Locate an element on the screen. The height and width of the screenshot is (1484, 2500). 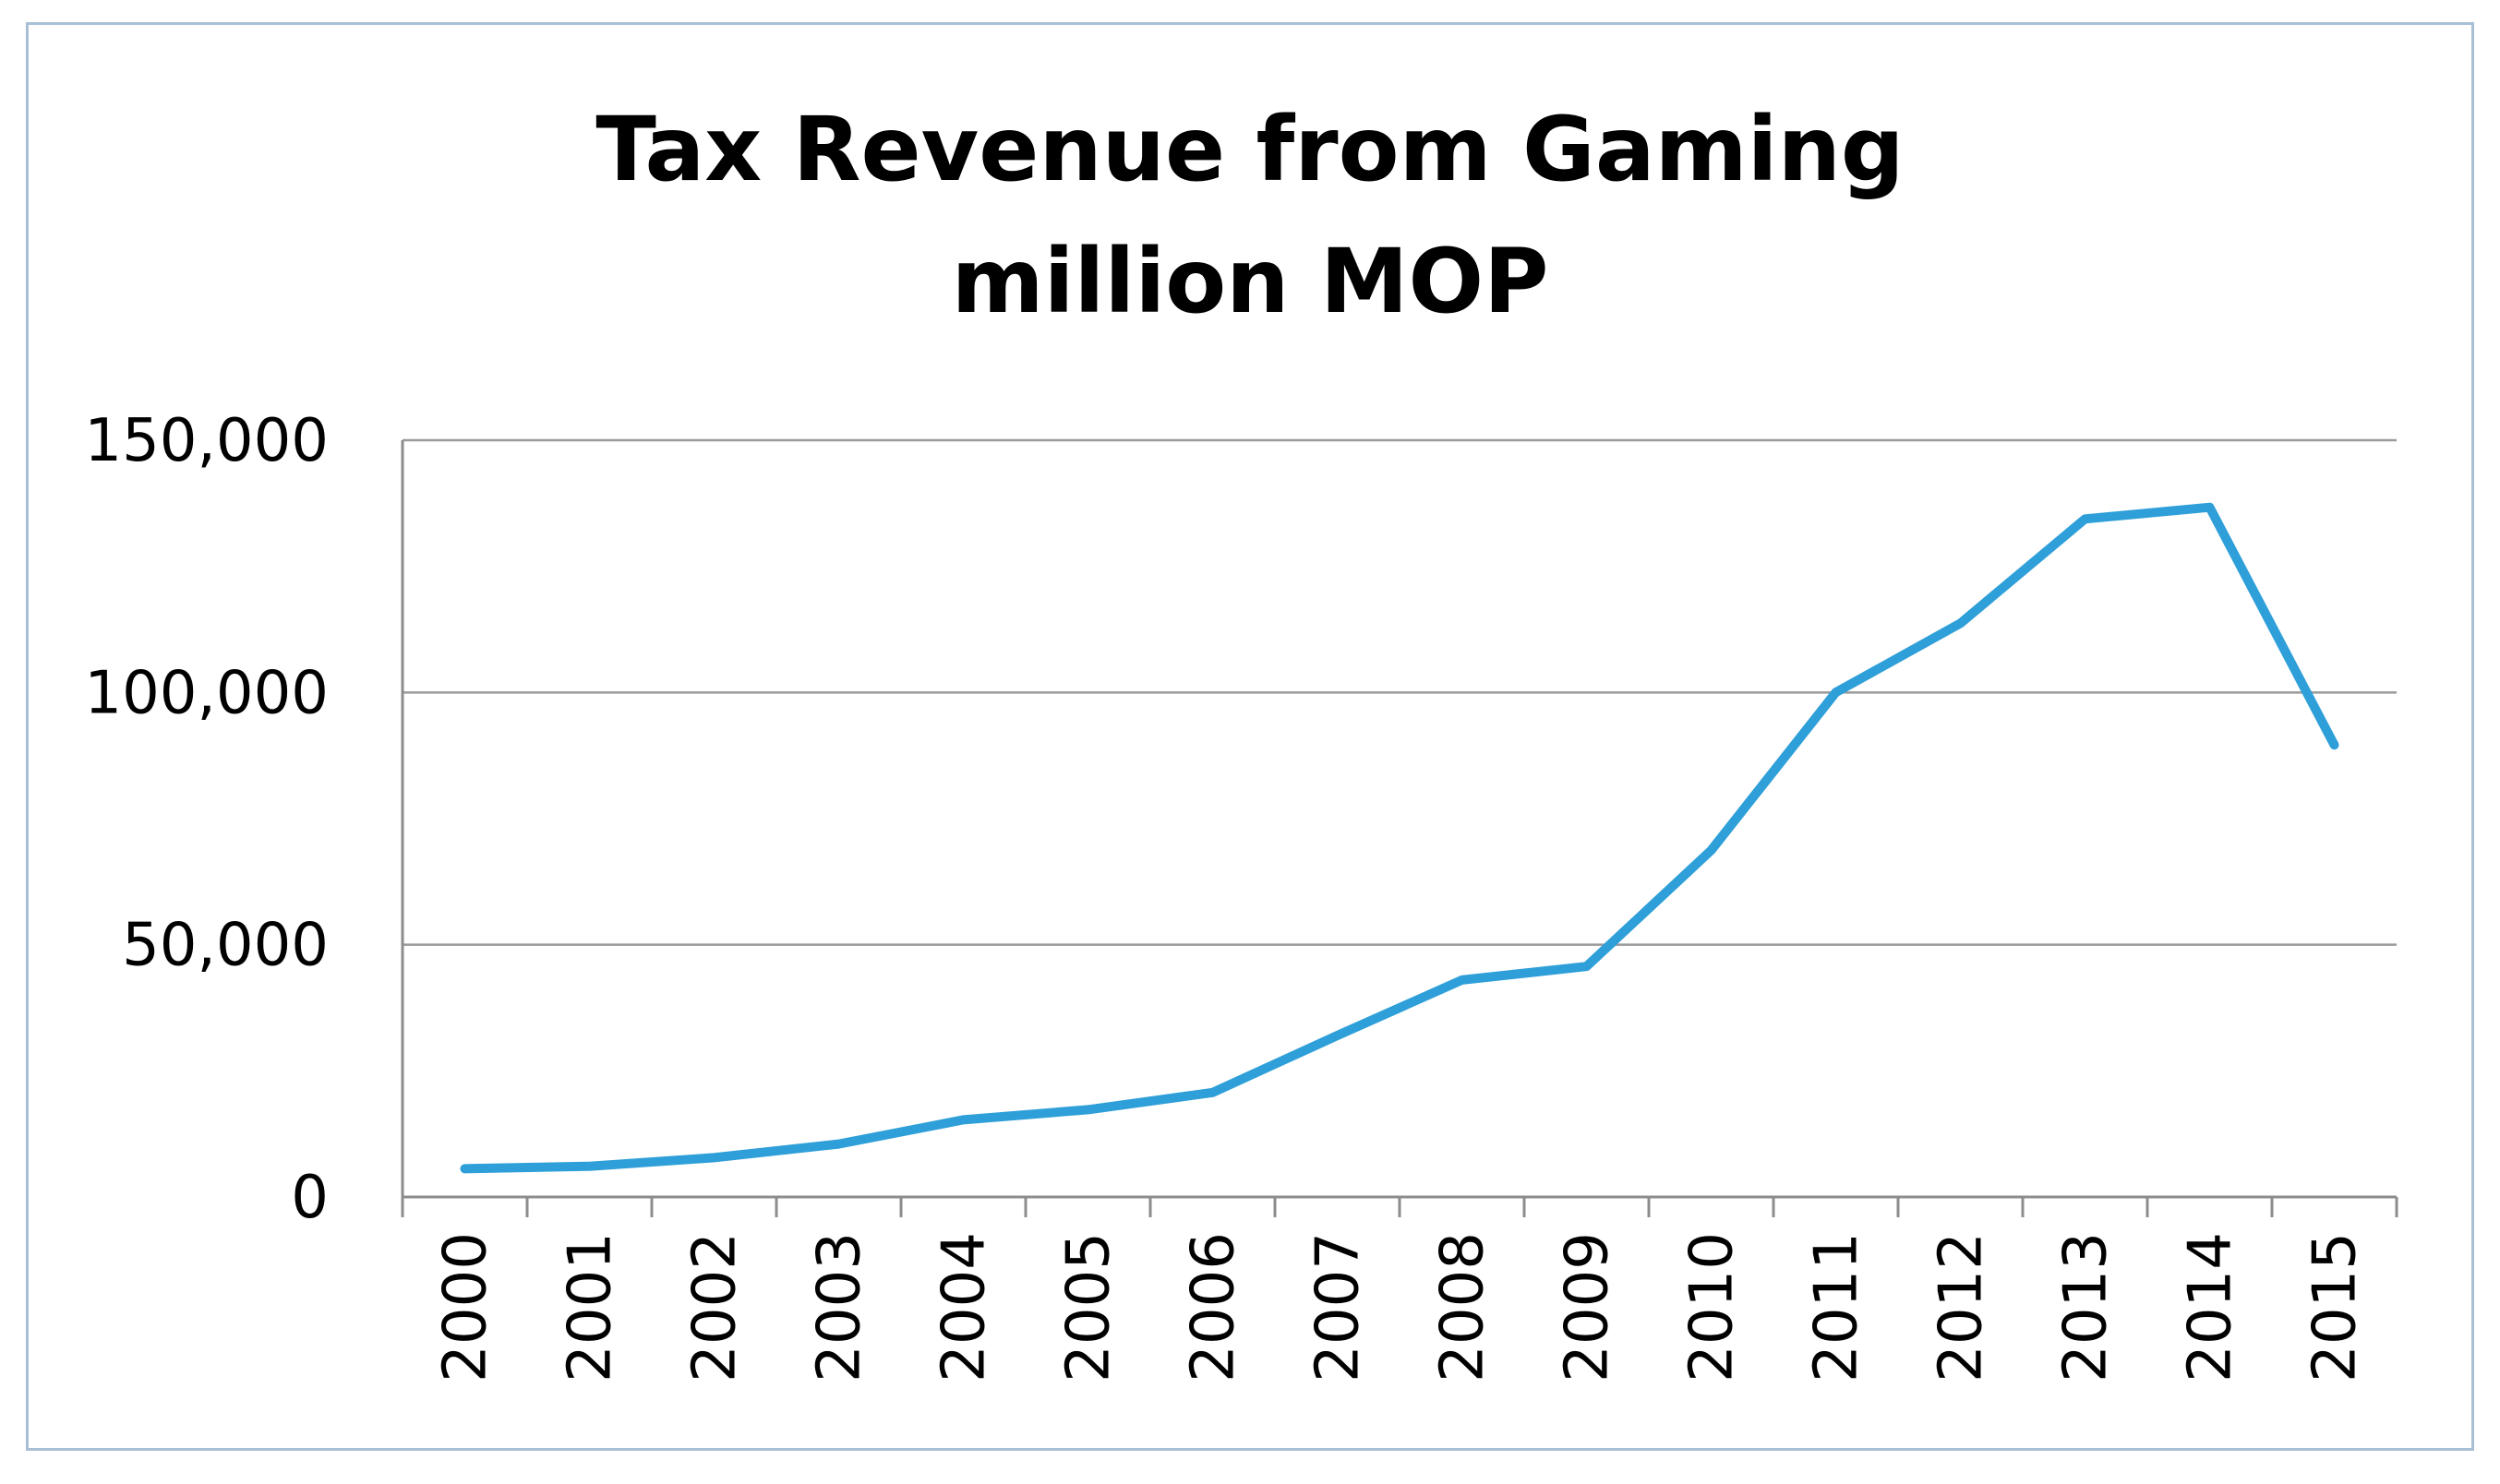
data-point-2014 is located at coordinates (2209, 507).